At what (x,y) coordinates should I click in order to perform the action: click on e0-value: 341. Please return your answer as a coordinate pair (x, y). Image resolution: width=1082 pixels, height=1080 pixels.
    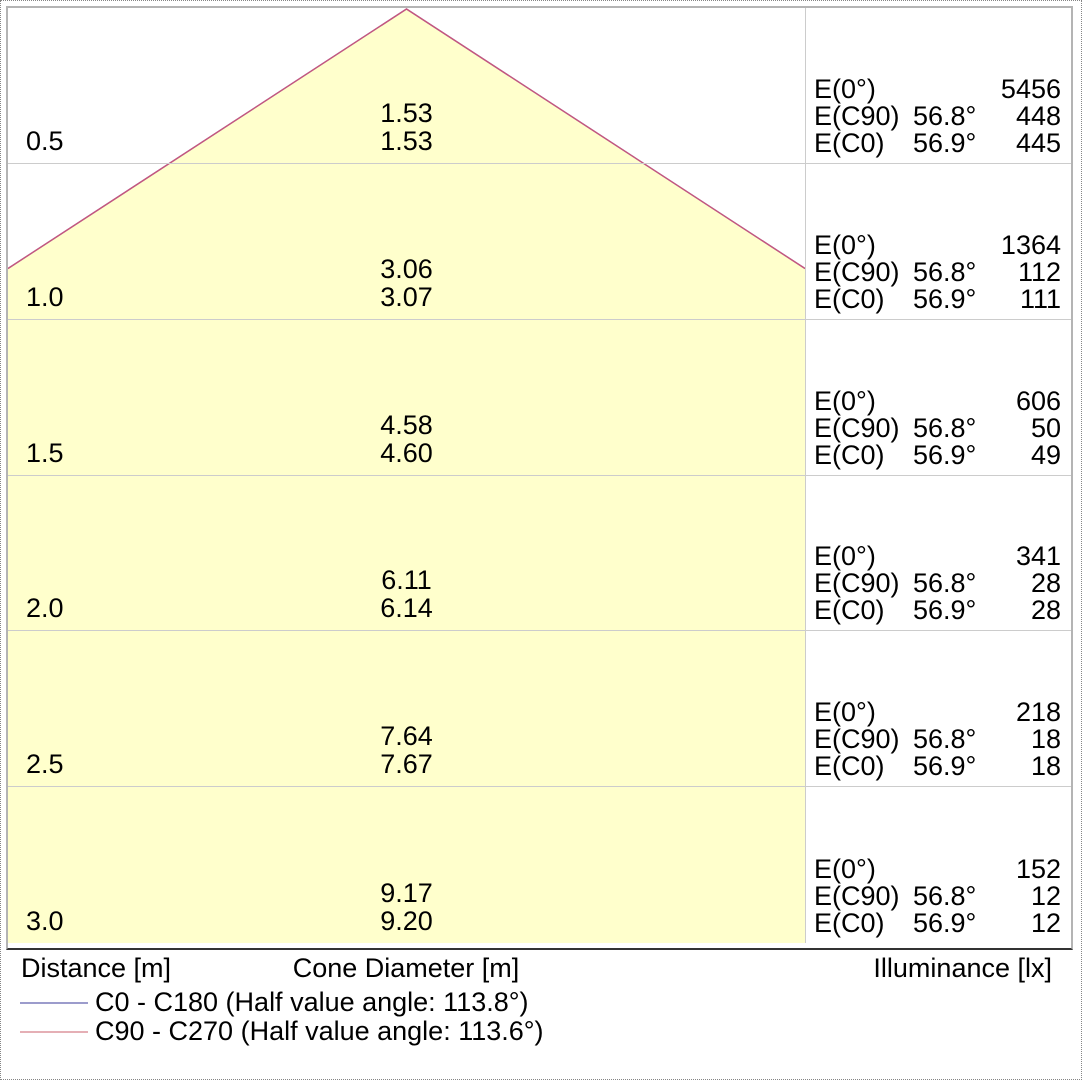
    Looking at the image, I should click on (1038, 556).